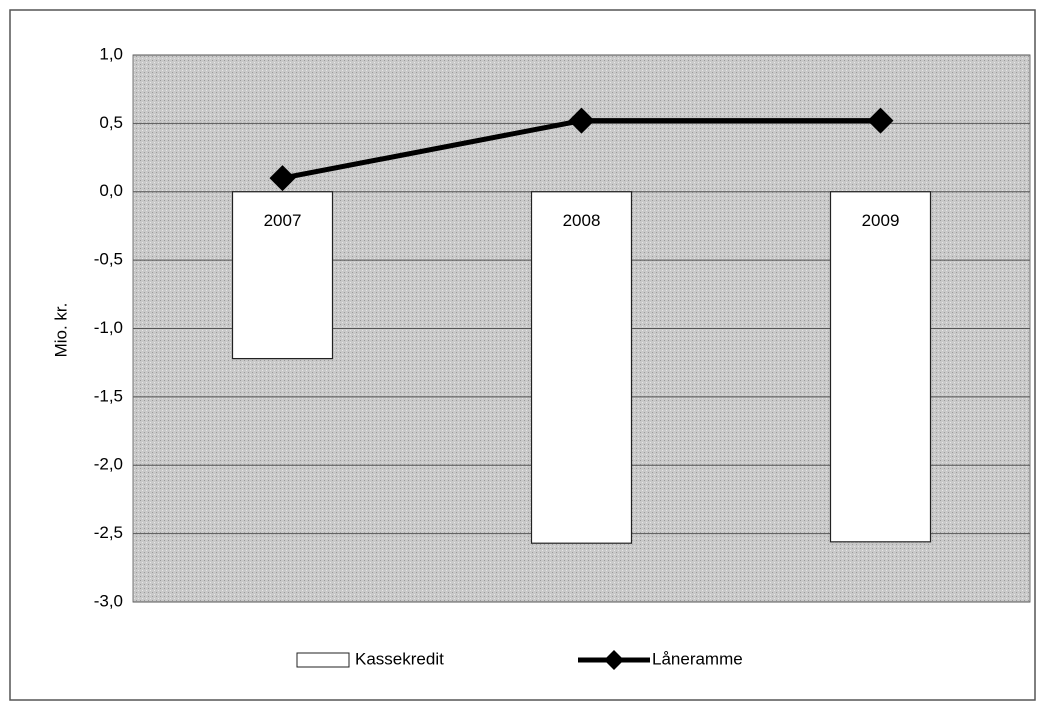 Image resolution: width=1045 pixels, height=705 pixels. I want to click on category-label: 2007, so click(283, 220).